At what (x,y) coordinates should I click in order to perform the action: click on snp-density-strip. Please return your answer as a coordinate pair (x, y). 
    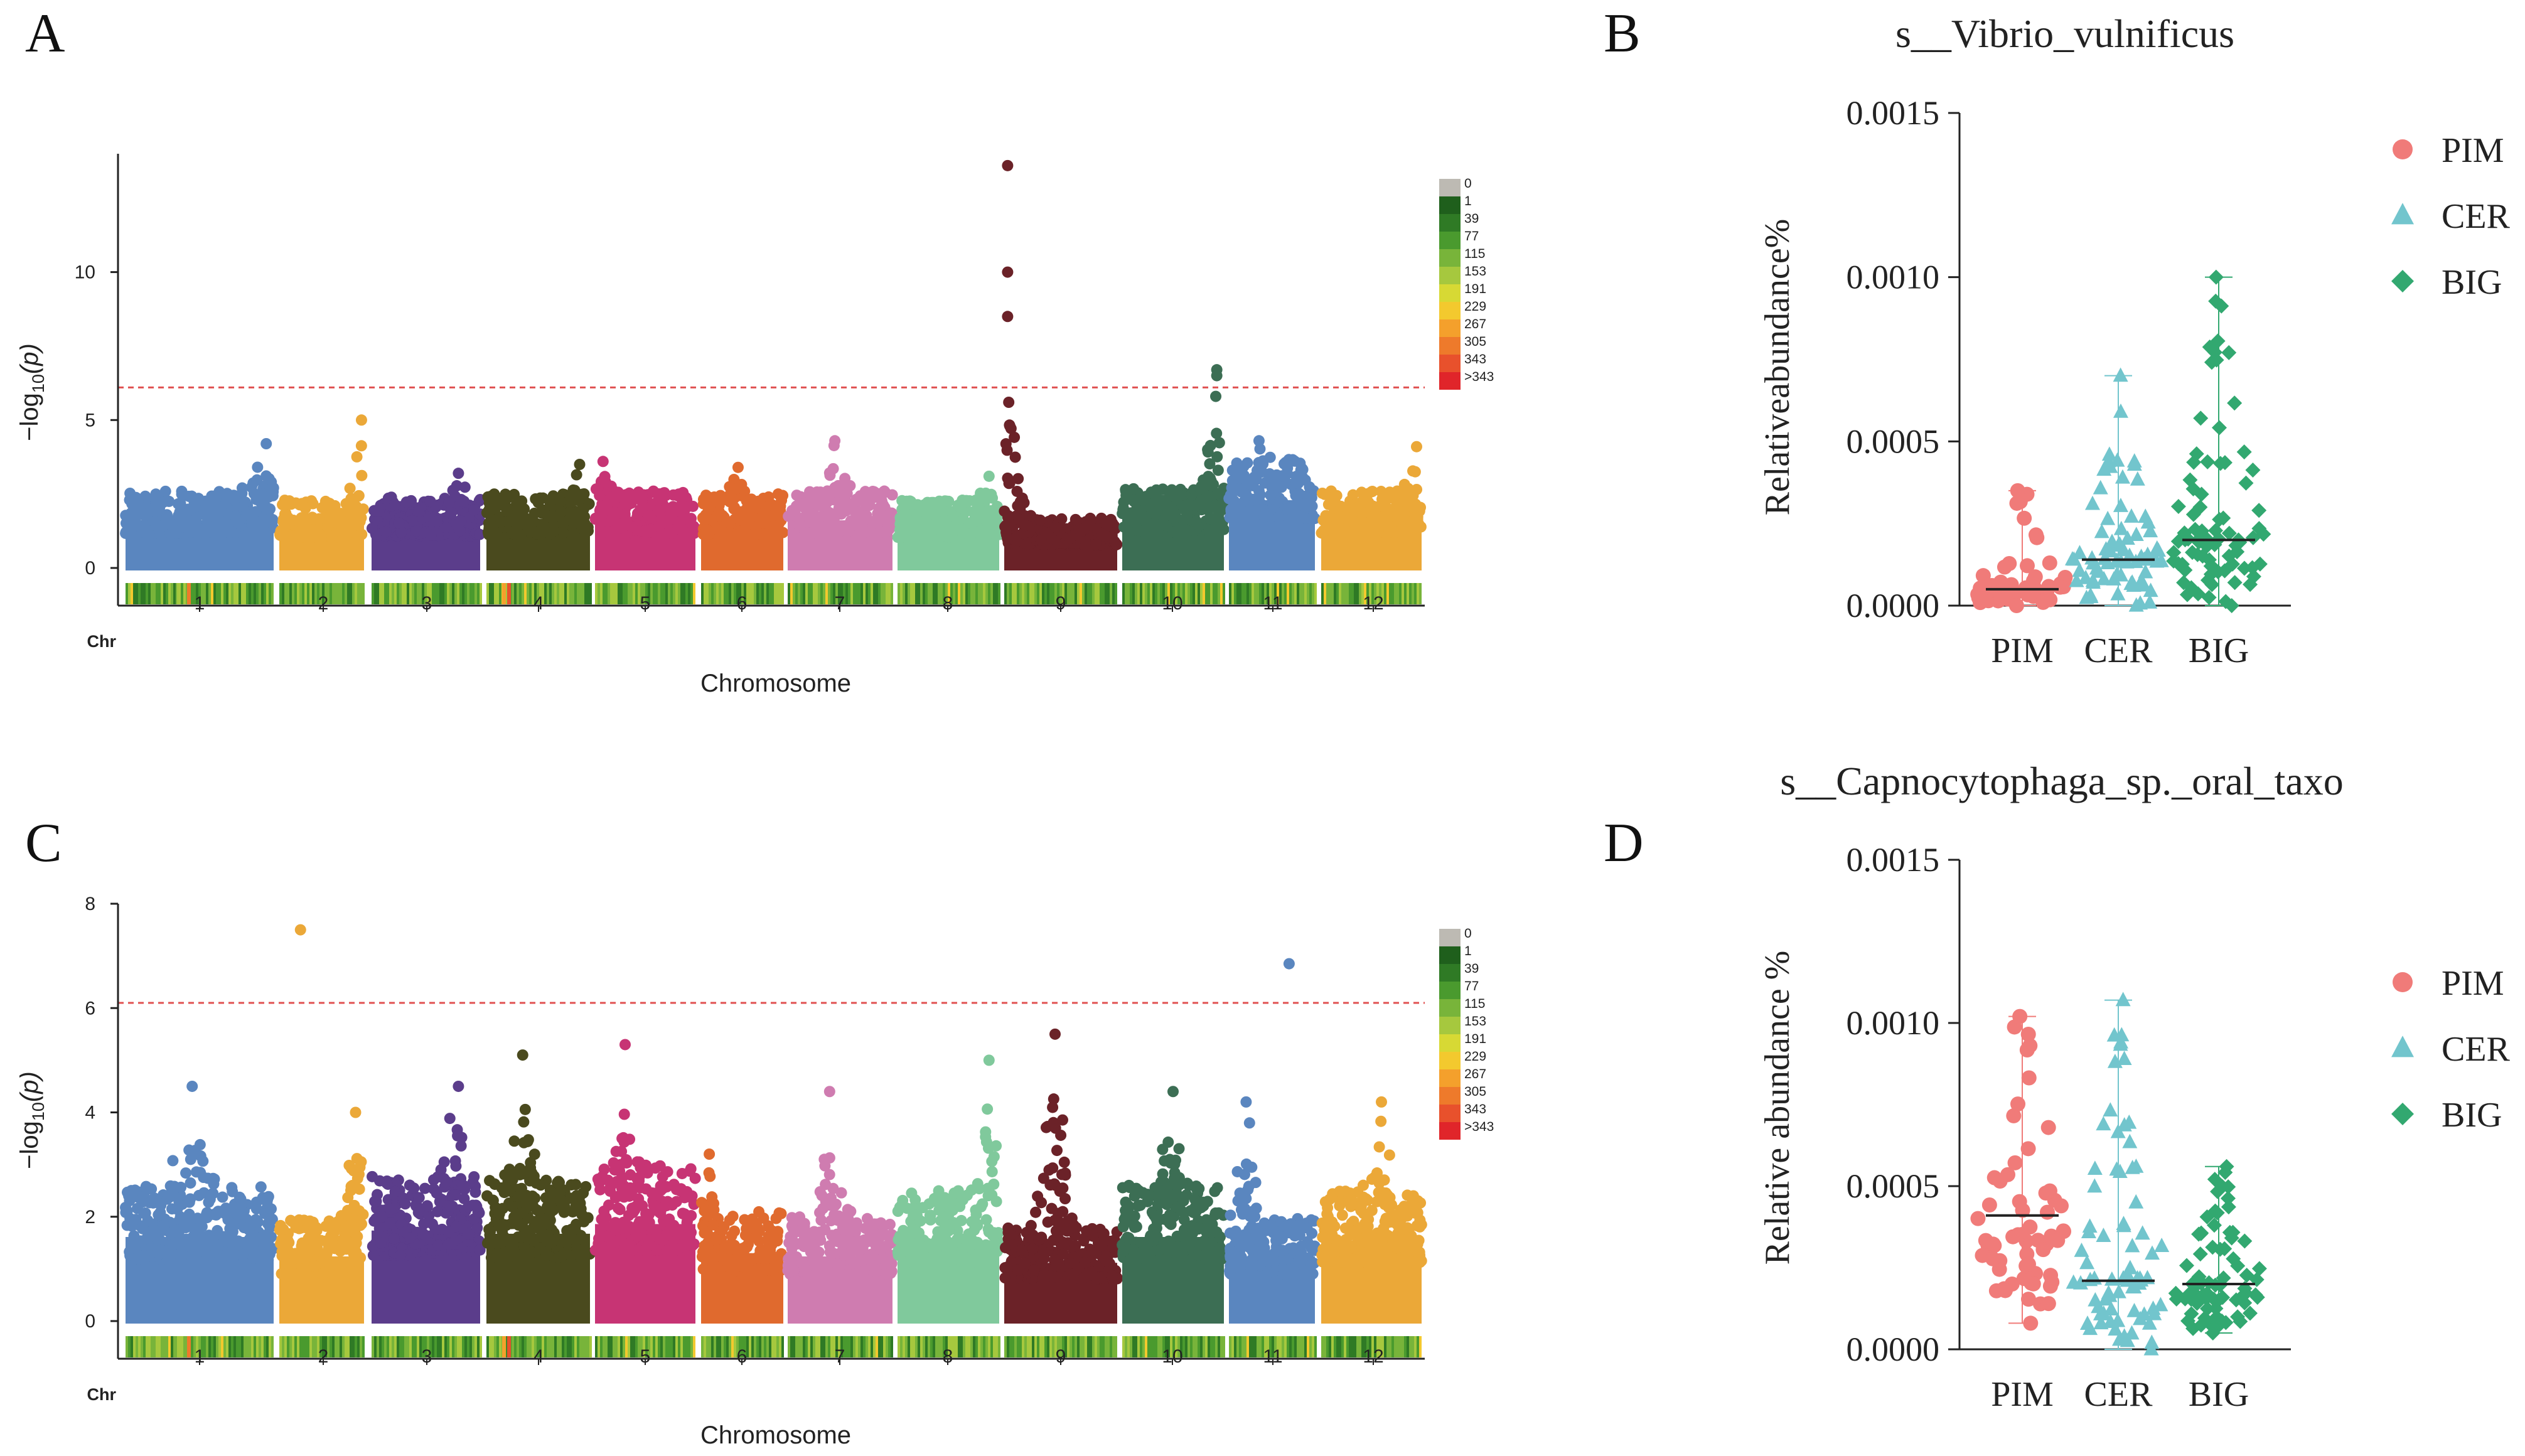
    Looking at the image, I should click on (774, 593).